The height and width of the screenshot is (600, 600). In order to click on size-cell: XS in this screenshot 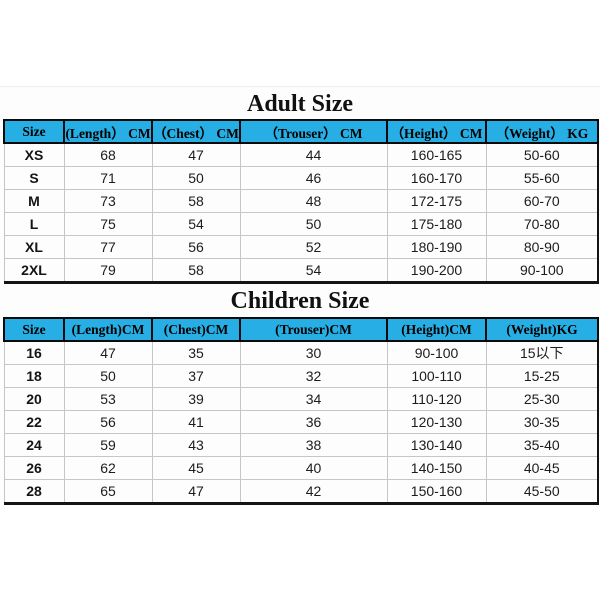, I will do `click(34, 154)`.